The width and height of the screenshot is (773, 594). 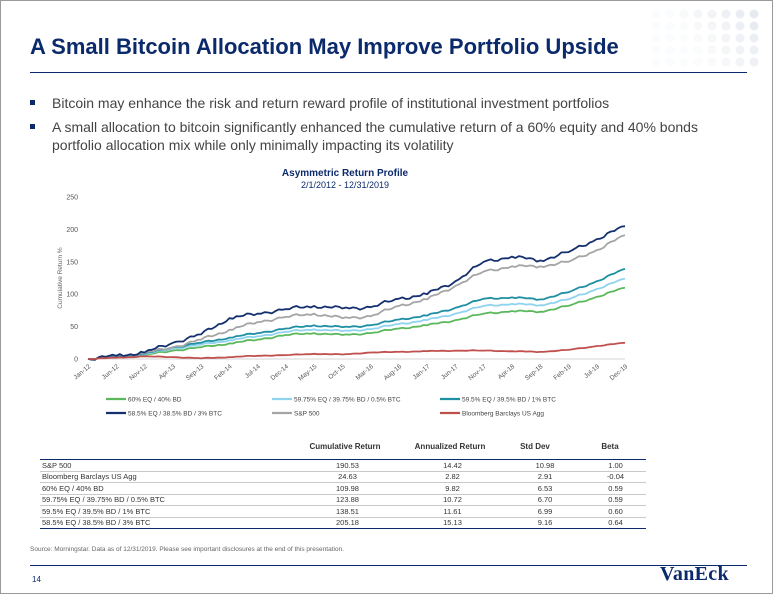 What do you see at coordinates (452, 523) in the screenshot?
I see `table-cell: 15.13` at bounding box center [452, 523].